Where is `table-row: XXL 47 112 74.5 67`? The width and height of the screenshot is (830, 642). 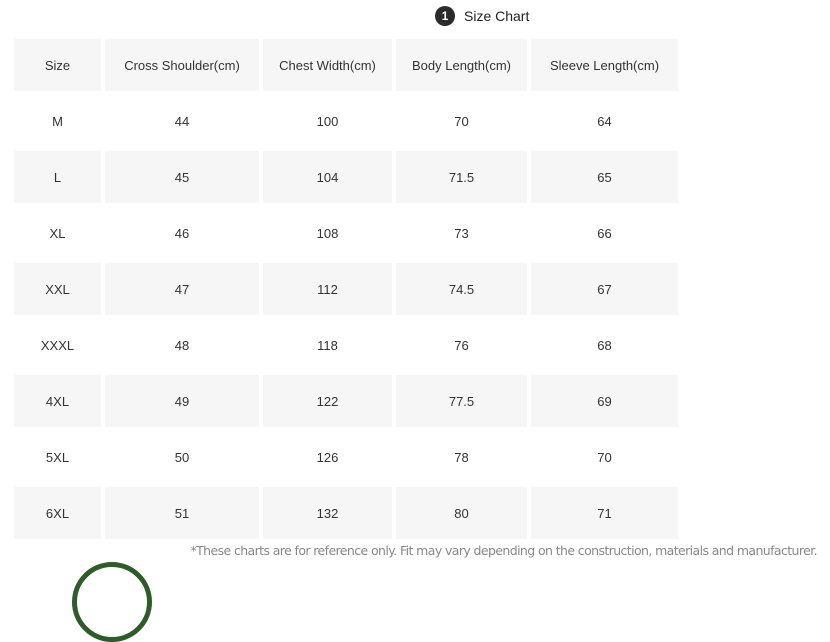 table-row: XXL 47 112 74.5 67 is located at coordinates (346, 289).